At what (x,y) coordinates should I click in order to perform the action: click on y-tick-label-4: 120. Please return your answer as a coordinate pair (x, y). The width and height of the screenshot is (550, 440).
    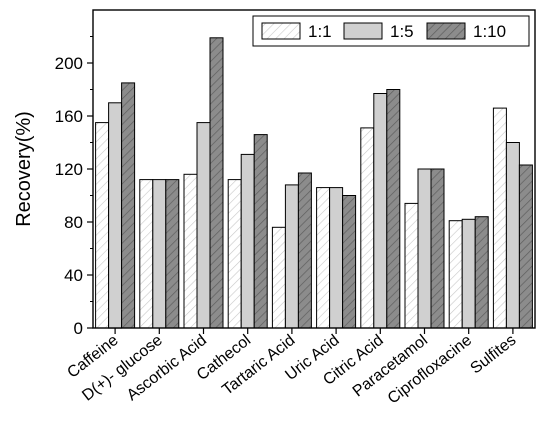
    Looking at the image, I should click on (69, 169).